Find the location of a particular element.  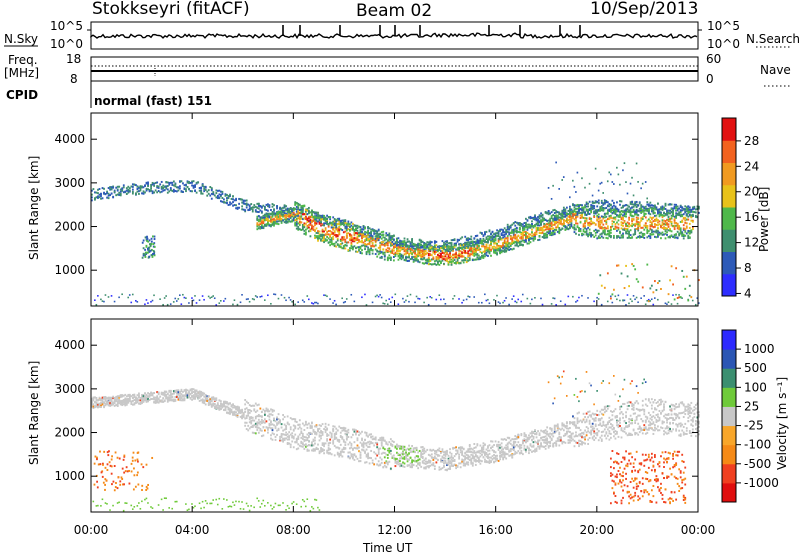

power-cbar-tick: 24 is located at coordinates (751, 166).